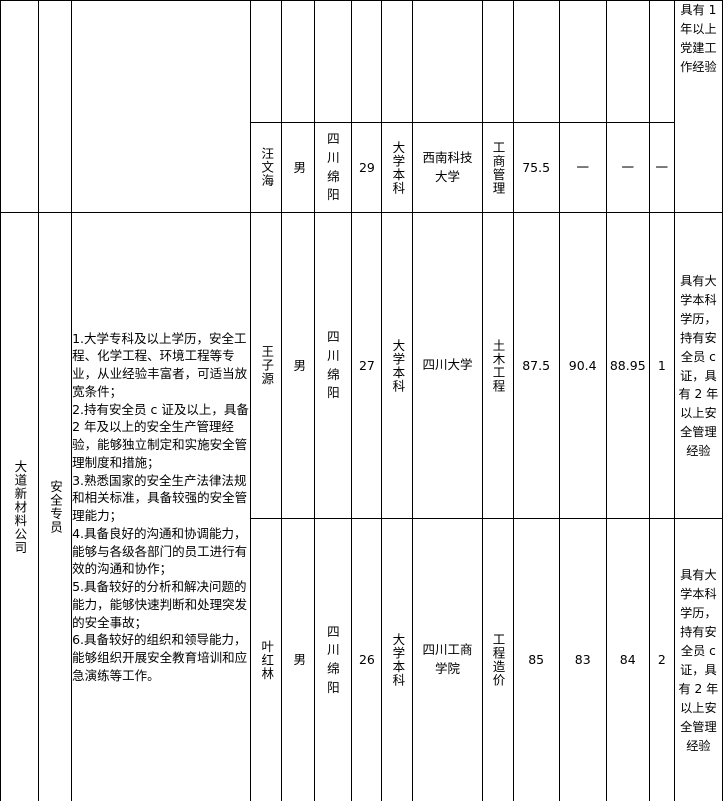 This screenshot has width=723, height=801. Describe the element at coordinates (397, 61) in the screenshot. I see `cell-education-prev` at that location.